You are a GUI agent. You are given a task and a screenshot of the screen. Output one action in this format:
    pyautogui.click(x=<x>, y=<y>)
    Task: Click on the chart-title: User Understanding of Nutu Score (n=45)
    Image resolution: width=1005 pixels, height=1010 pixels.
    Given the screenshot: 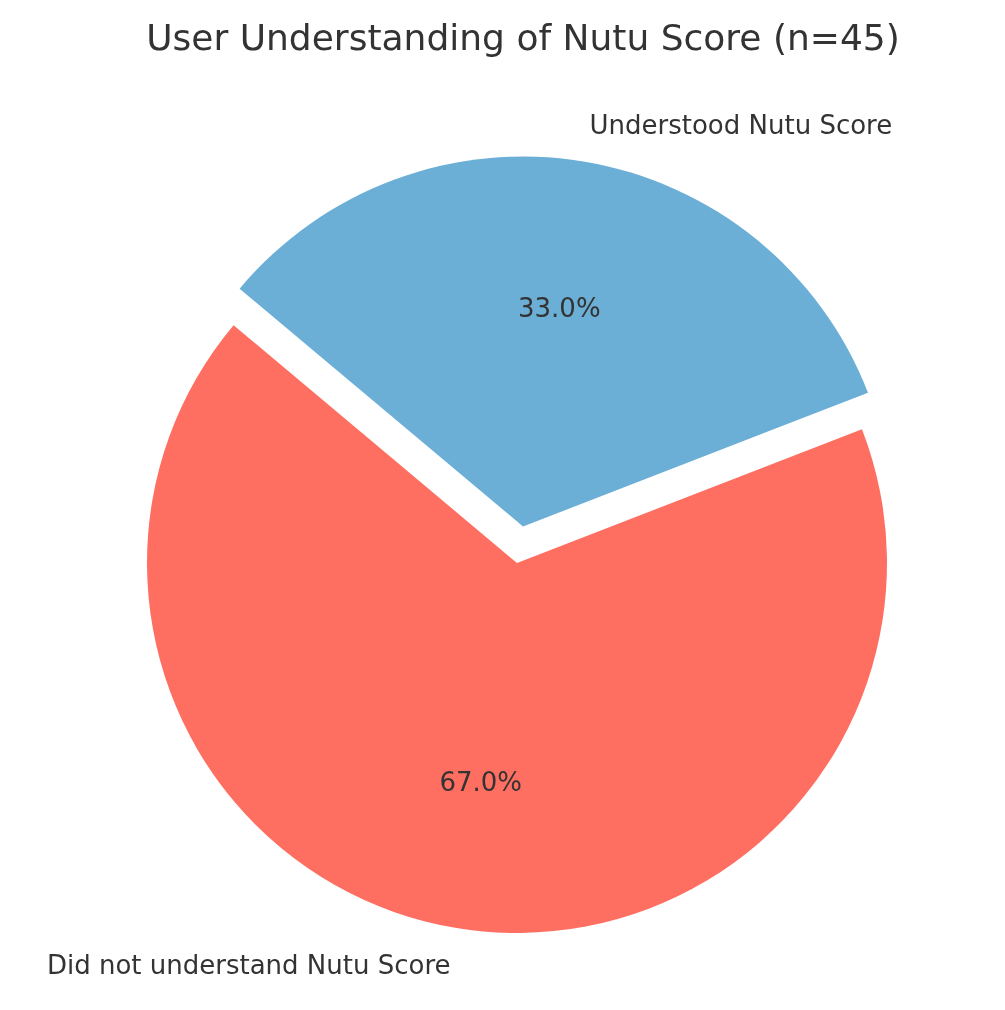 What is the action you would take?
    pyautogui.click(x=523, y=37)
    